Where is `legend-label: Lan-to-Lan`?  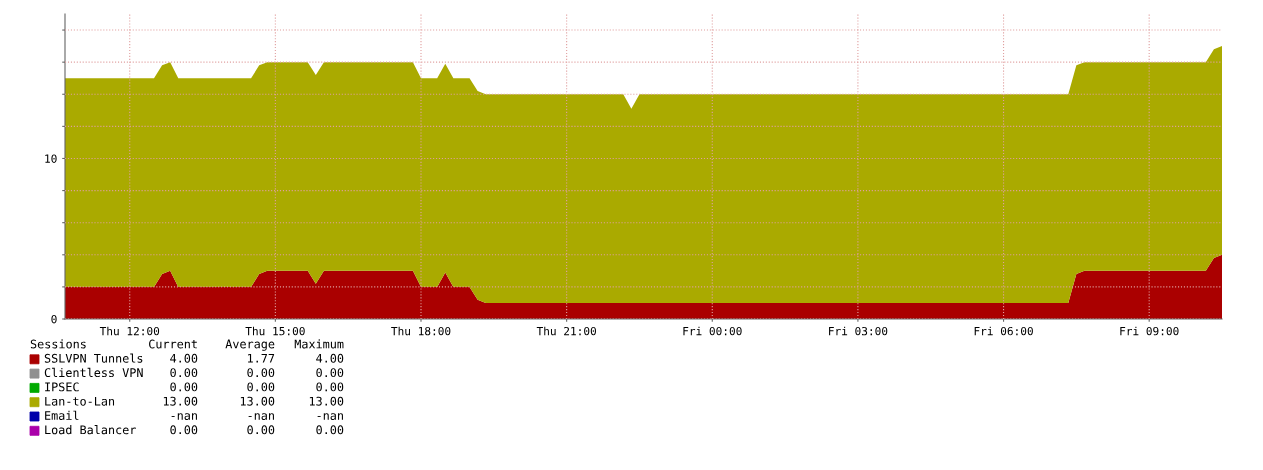 legend-label: Lan-to-Lan is located at coordinates (80, 401).